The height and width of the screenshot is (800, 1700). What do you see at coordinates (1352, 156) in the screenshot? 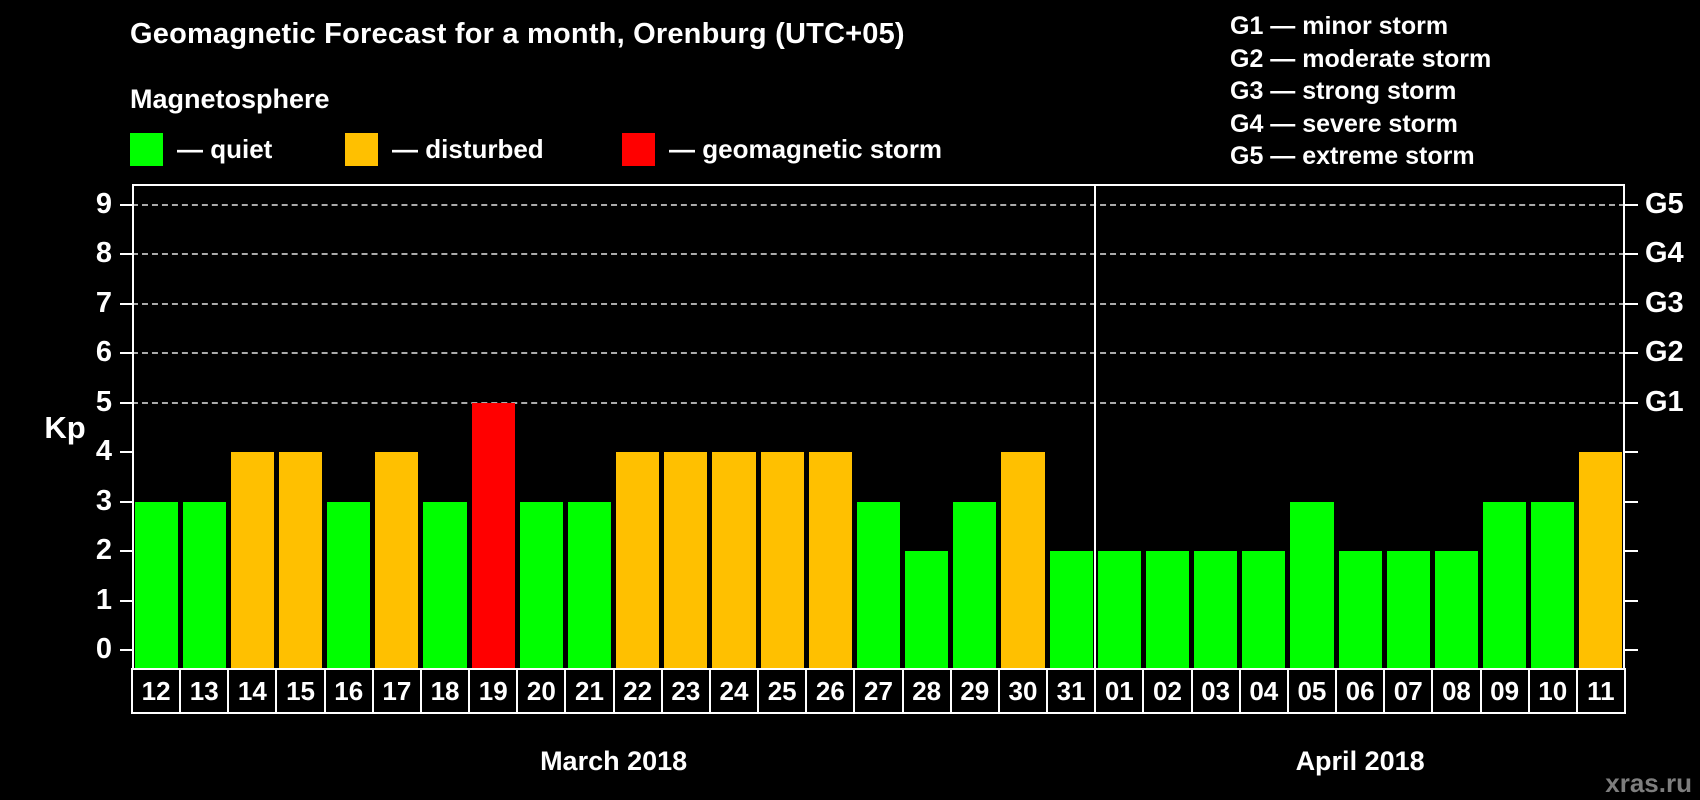
I see `g-legend-line: G5 — extreme storm` at bounding box center [1352, 156].